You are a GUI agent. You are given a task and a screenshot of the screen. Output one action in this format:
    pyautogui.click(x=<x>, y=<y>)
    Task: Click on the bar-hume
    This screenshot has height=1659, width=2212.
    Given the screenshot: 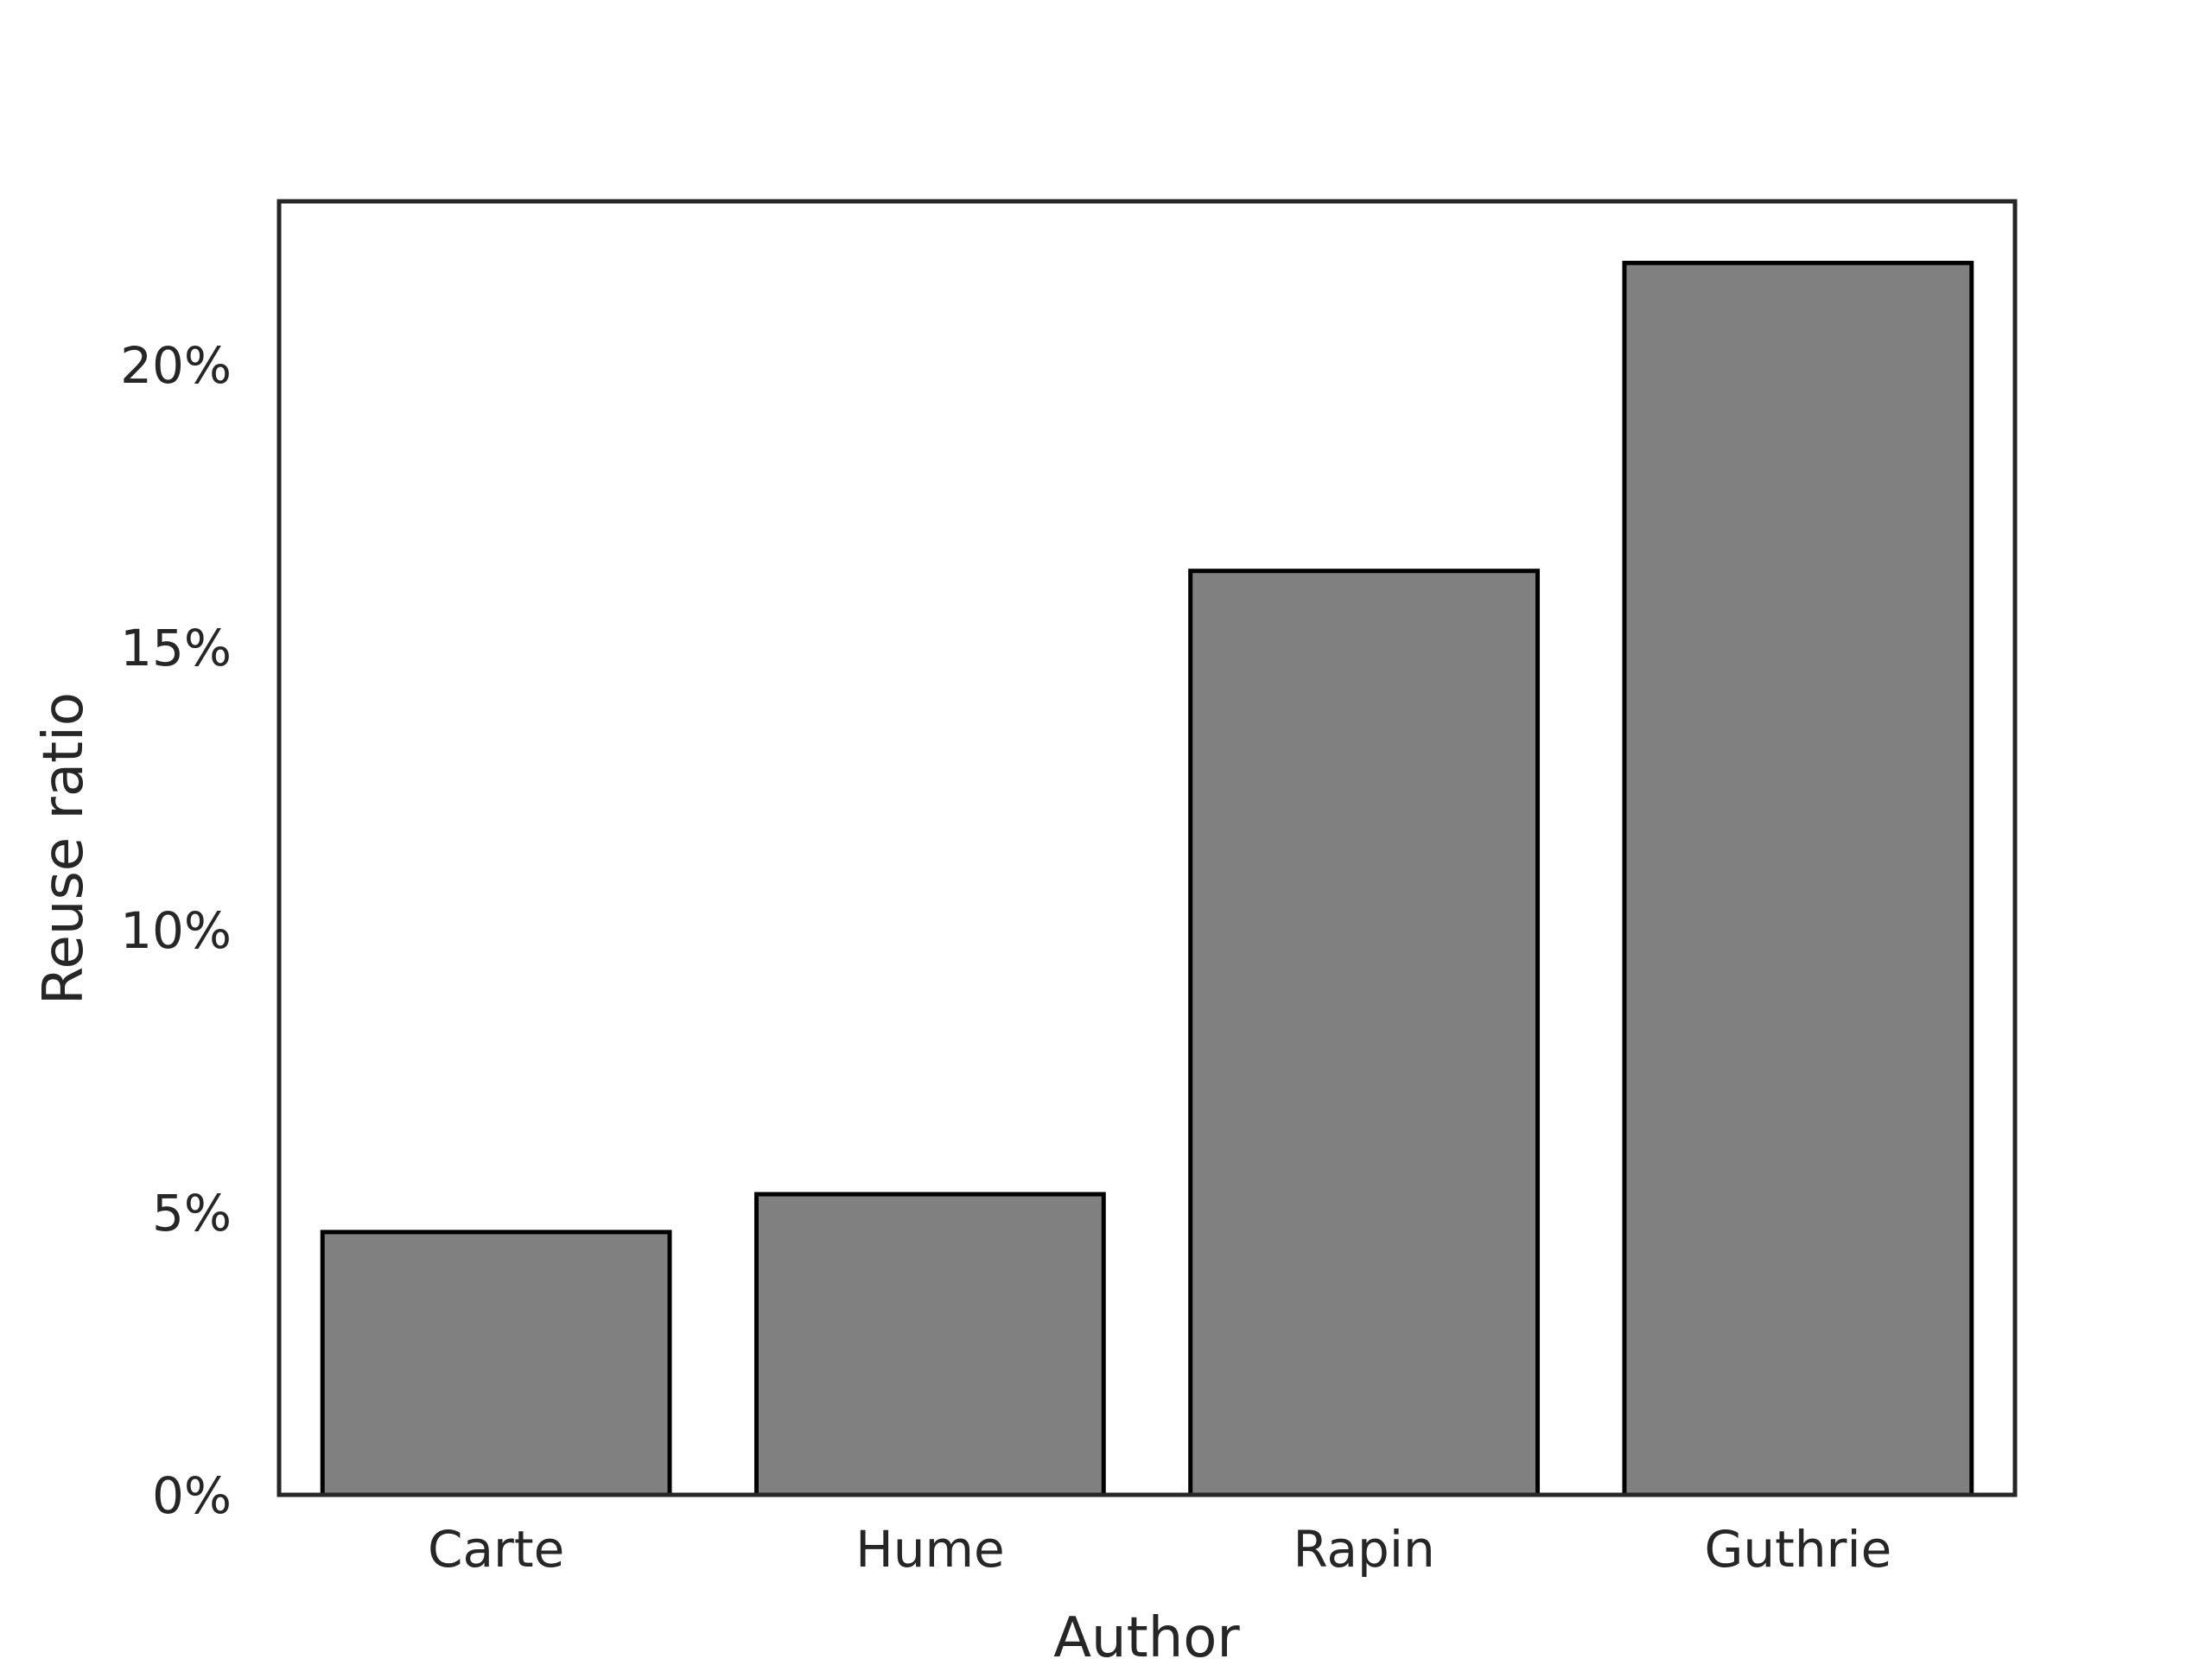 What is the action you would take?
    pyautogui.click(x=929, y=1344)
    